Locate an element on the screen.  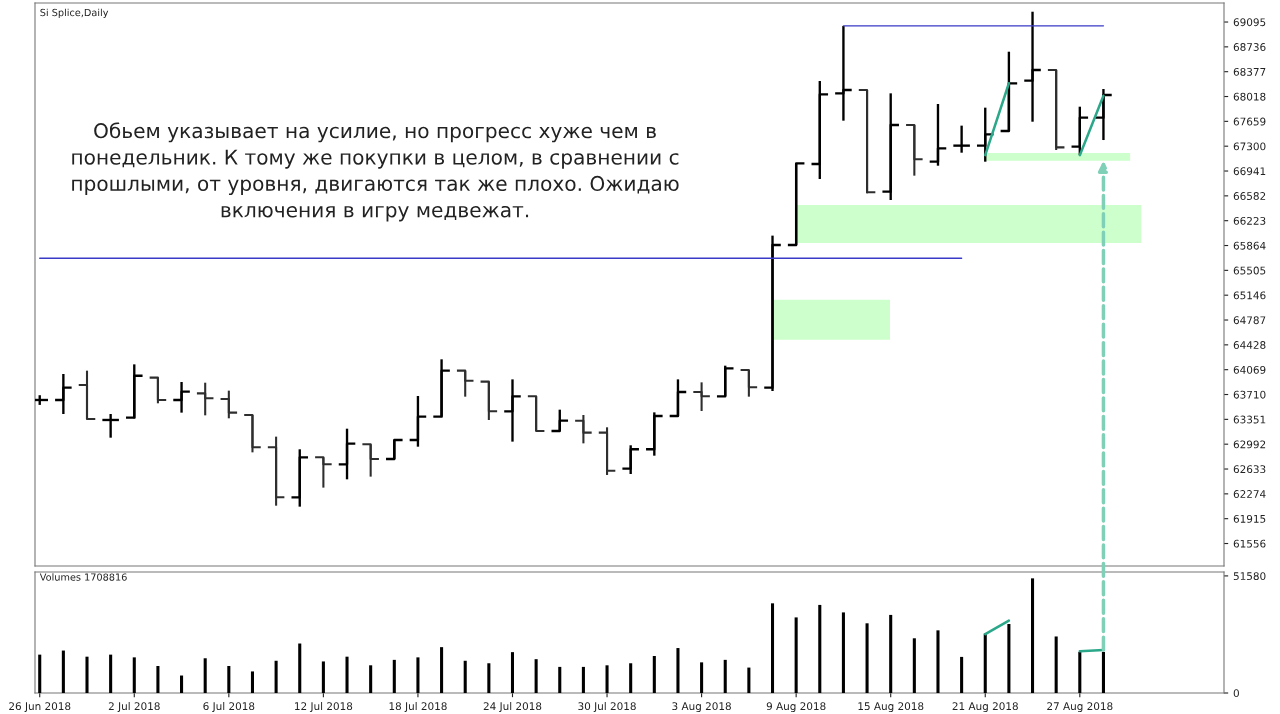
y-tick-label: 66941 is located at coordinates (1249, 171).